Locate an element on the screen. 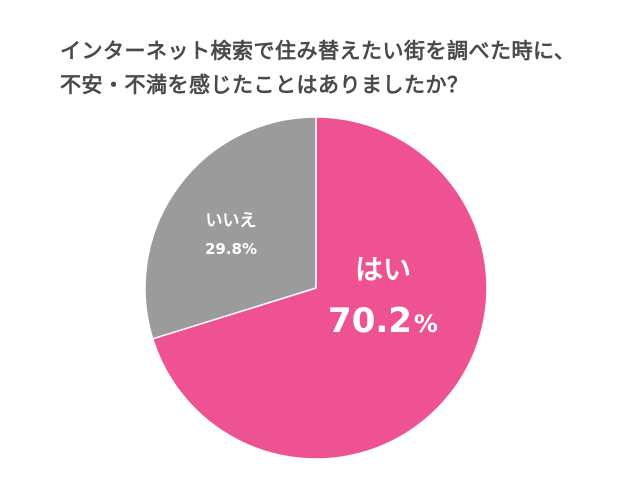  slice-labels: はい 70.2% いいえ 29.8% is located at coordinates (321, 276).